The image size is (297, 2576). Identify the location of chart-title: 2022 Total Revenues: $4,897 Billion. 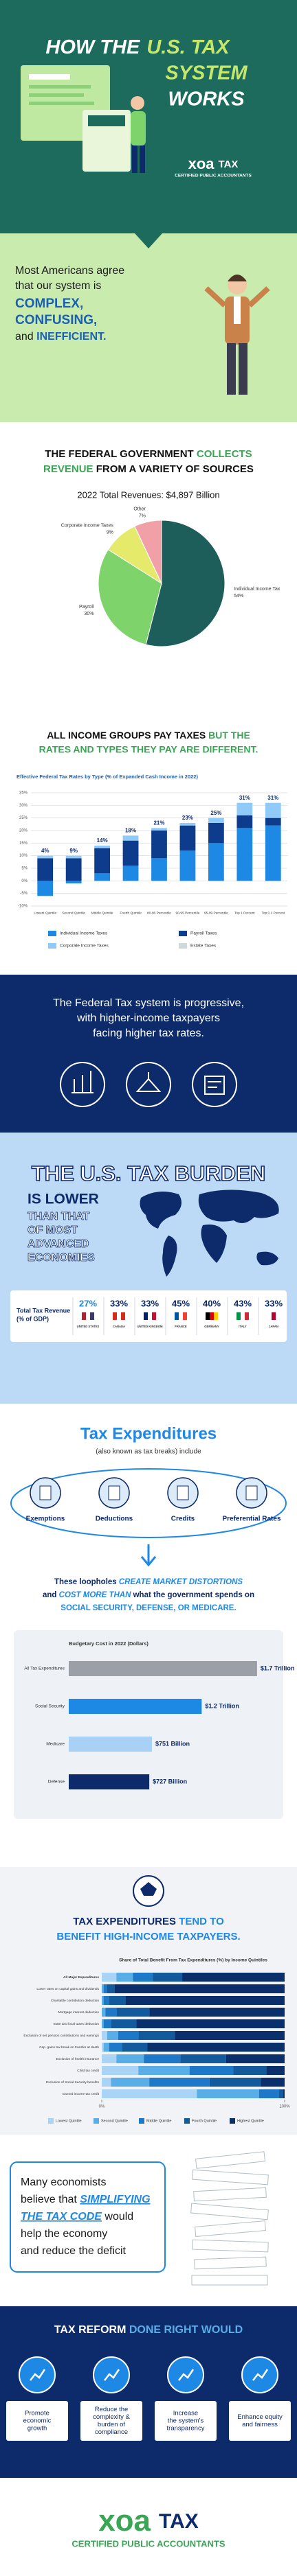
(148, 494).